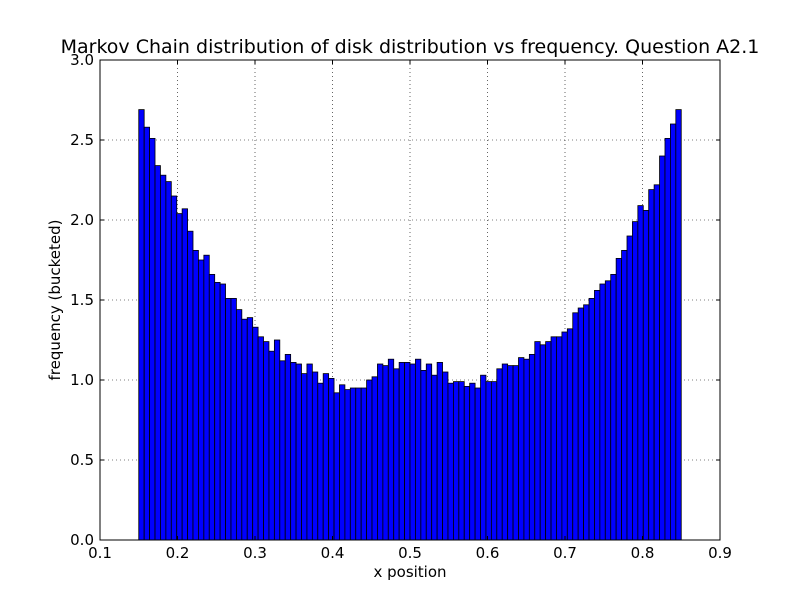  I want to click on x-tick-labels: 0.1 0.2 0.3 0.4 0.5 0.6 0.7 0.8 0.9, so click(410, 553).